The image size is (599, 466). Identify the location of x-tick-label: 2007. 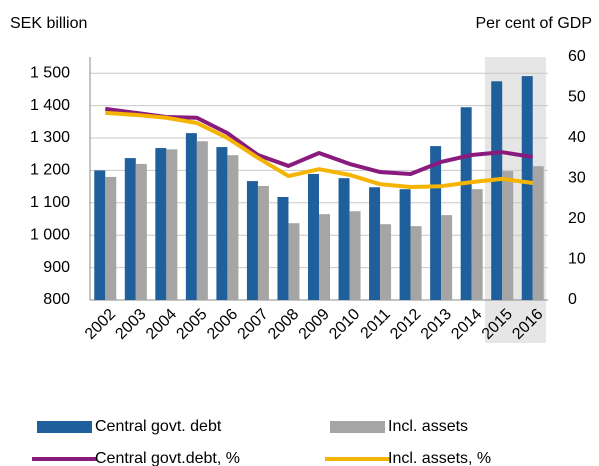
(253, 324).